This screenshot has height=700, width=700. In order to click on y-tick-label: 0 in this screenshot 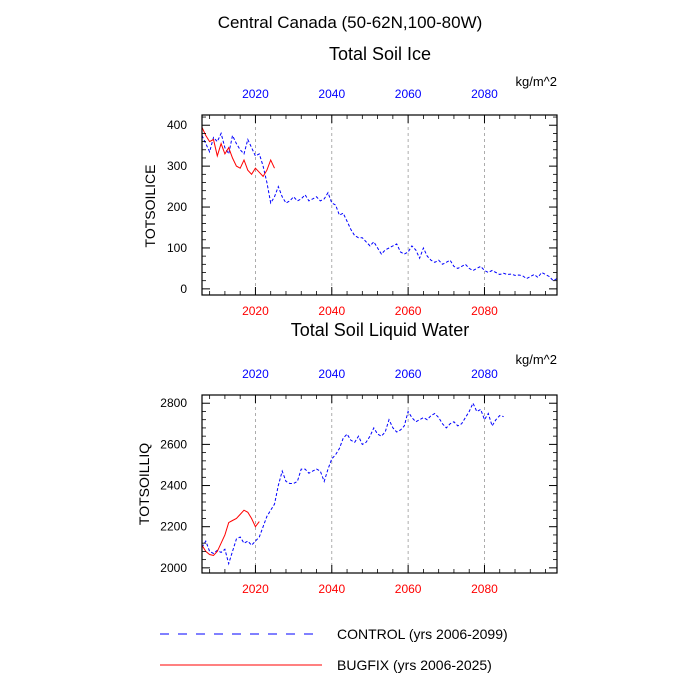, I will do `click(183, 289)`.